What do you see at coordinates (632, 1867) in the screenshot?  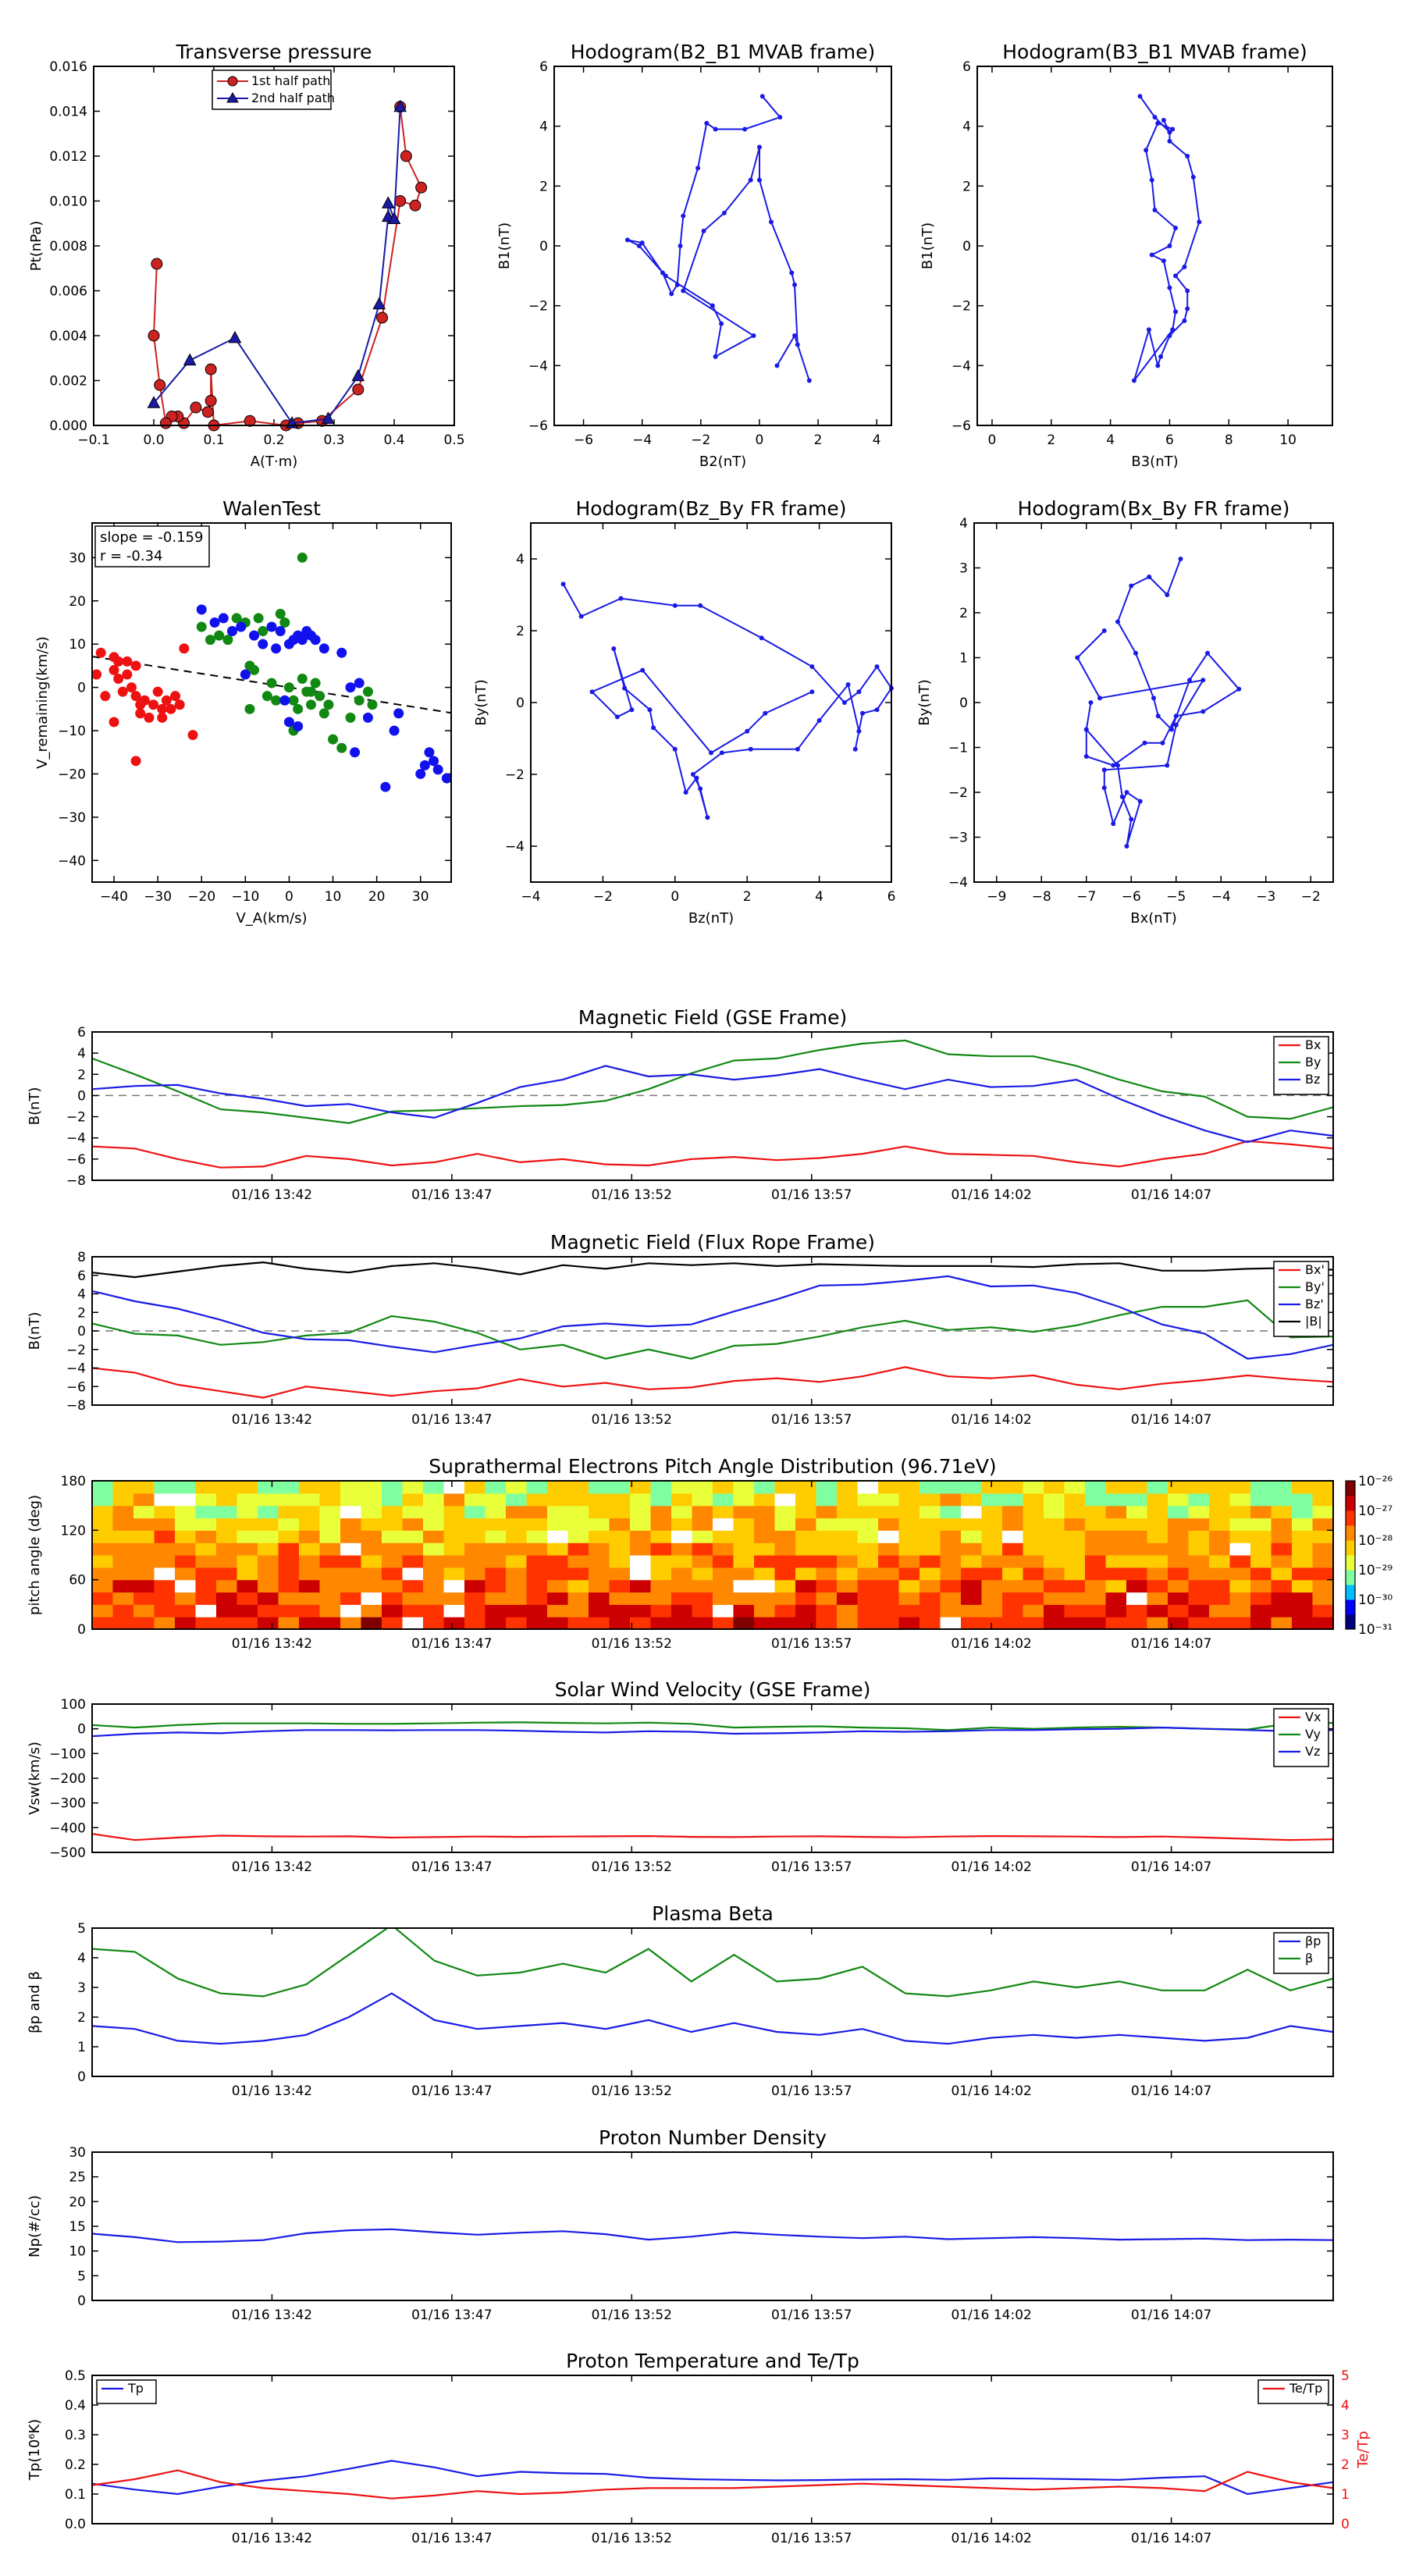 I see `x-tick-label: 01/16 13:52` at bounding box center [632, 1867].